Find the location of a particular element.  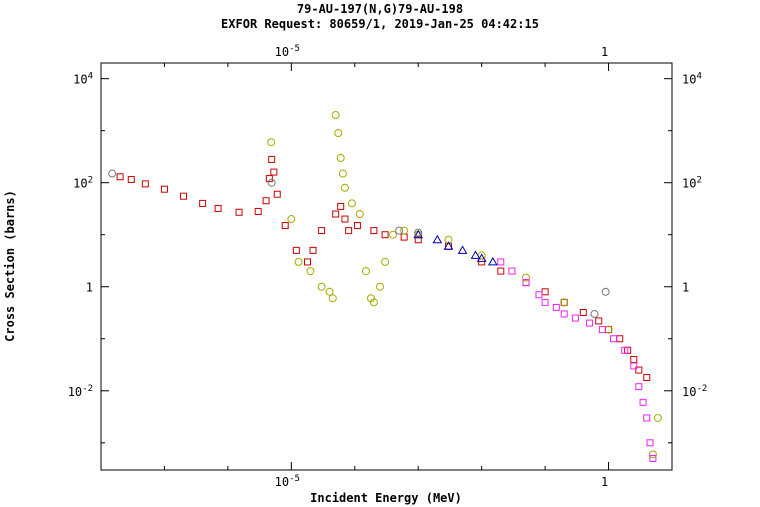

y-axis-label: Cross Section (barns) is located at coordinates (10, 266).